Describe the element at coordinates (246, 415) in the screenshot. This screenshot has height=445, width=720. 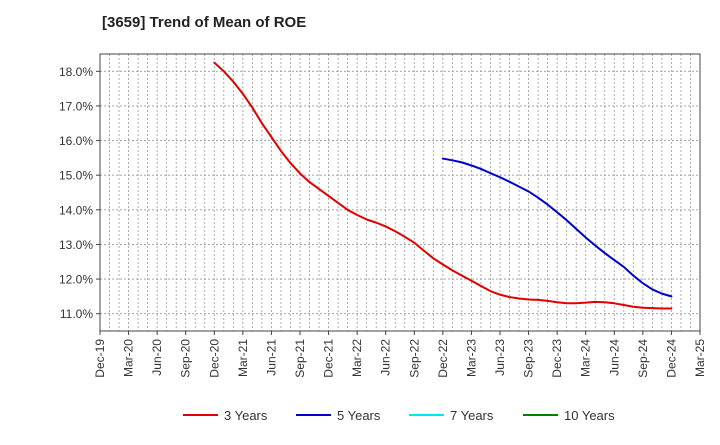
I see `legend-label: 3 Years` at that location.